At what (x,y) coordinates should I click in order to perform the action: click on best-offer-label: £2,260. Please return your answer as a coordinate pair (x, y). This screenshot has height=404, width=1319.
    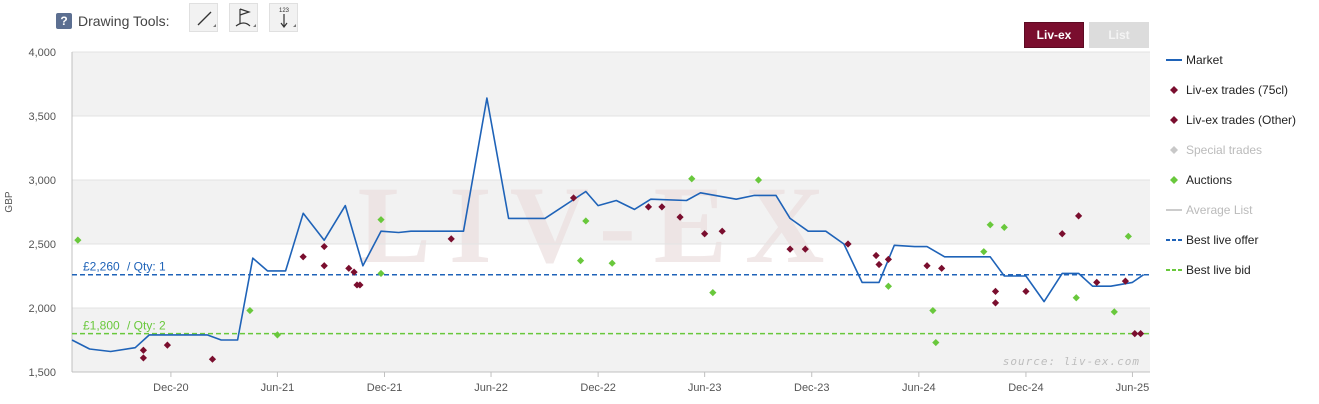
    Looking at the image, I should click on (101, 267).